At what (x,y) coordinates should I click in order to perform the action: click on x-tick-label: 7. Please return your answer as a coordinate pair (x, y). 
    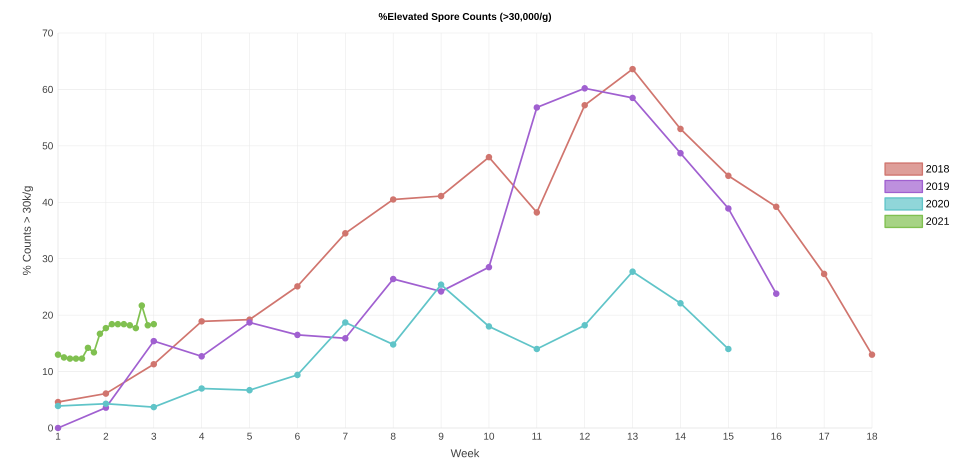
    Looking at the image, I should click on (345, 436).